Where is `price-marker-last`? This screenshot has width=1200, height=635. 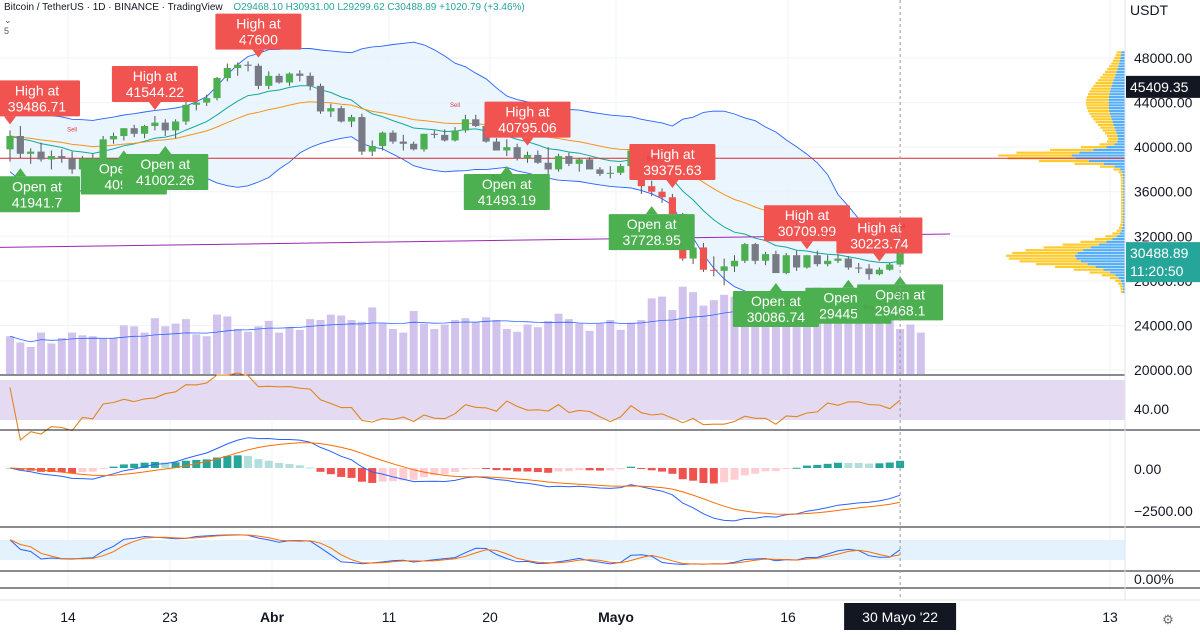 price-marker-last is located at coordinates (1163, 262).